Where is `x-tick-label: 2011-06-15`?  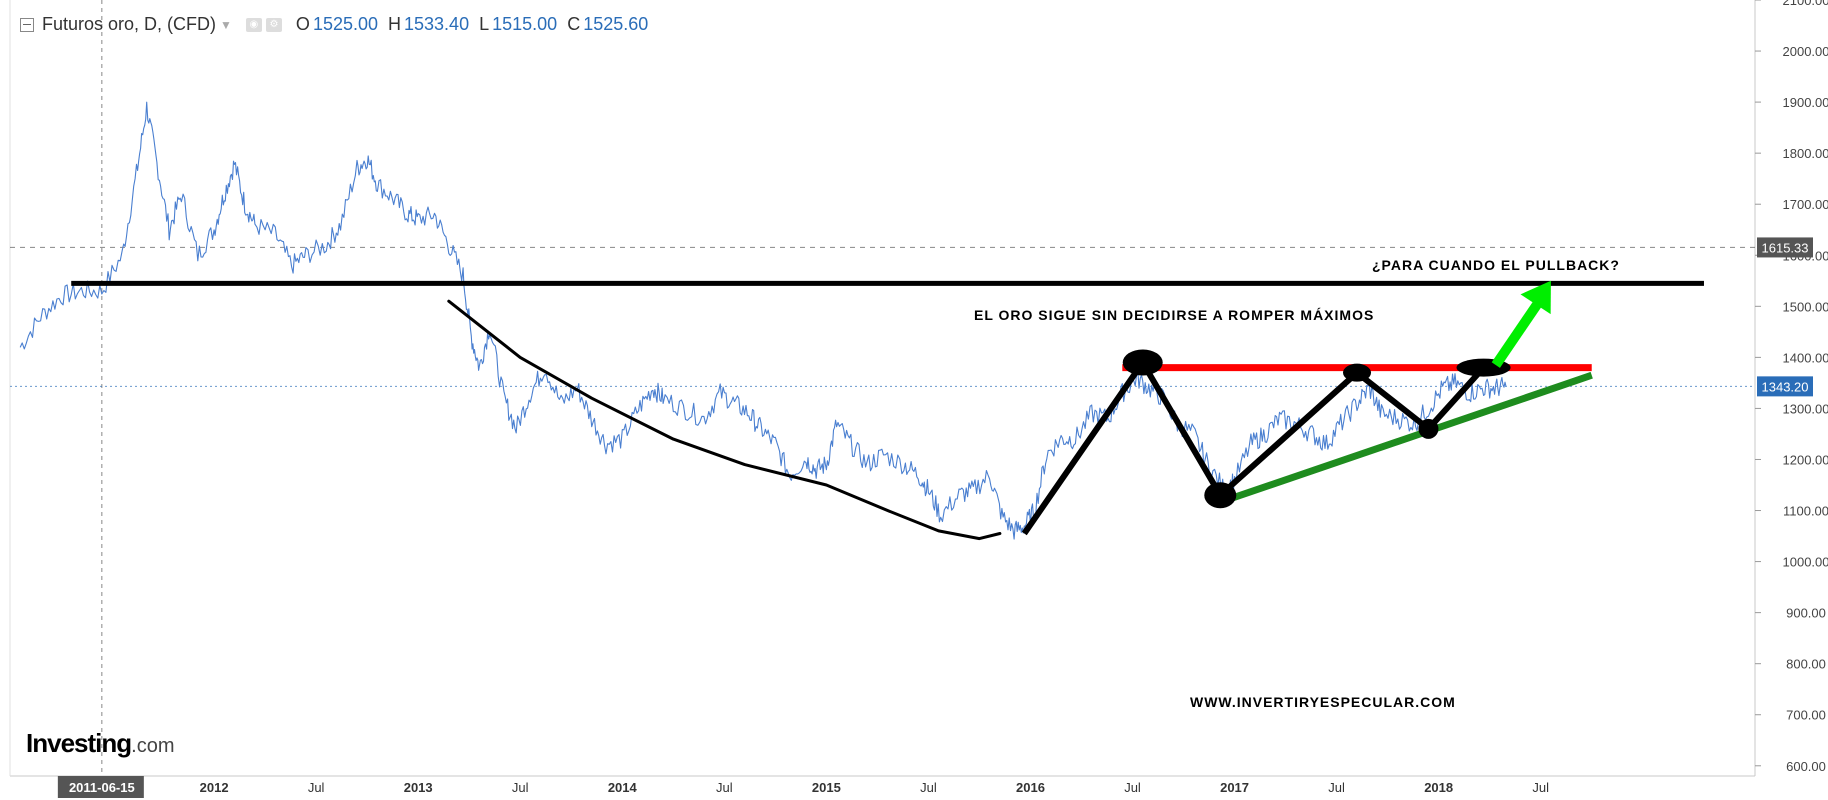
x-tick-label: 2011-06-15 is located at coordinates (102, 787).